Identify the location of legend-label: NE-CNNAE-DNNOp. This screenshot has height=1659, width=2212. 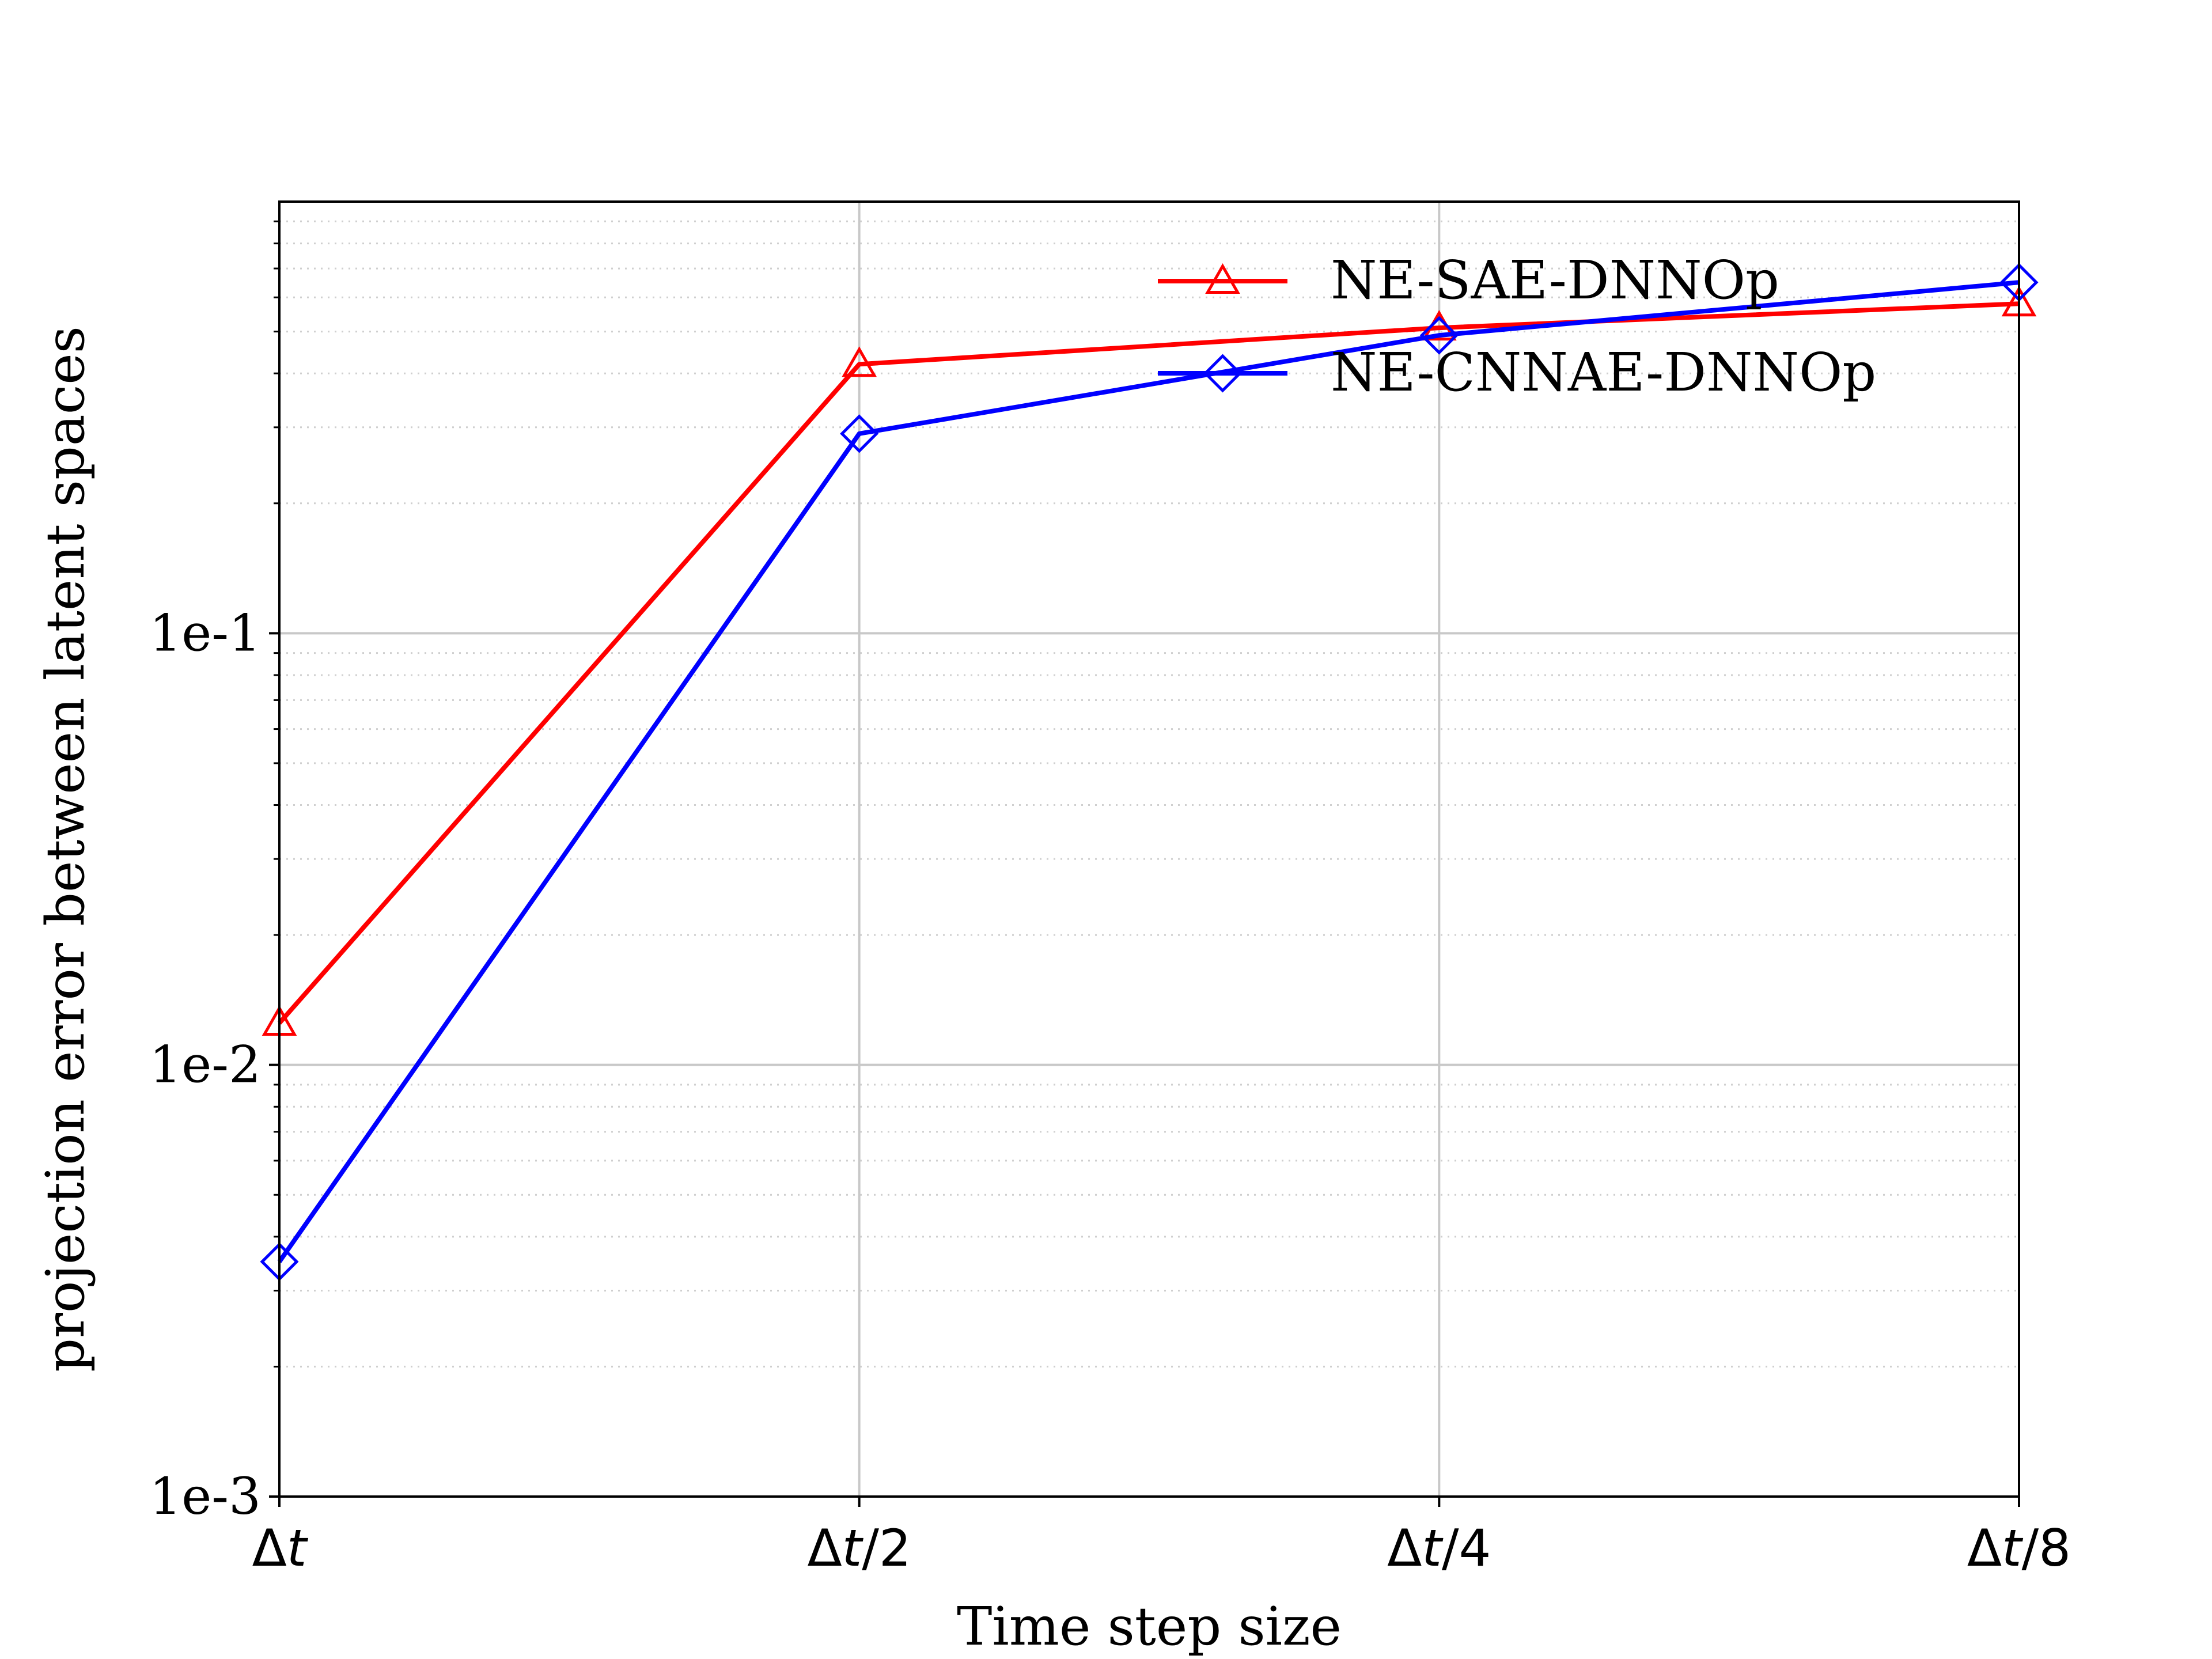
(1603, 372).